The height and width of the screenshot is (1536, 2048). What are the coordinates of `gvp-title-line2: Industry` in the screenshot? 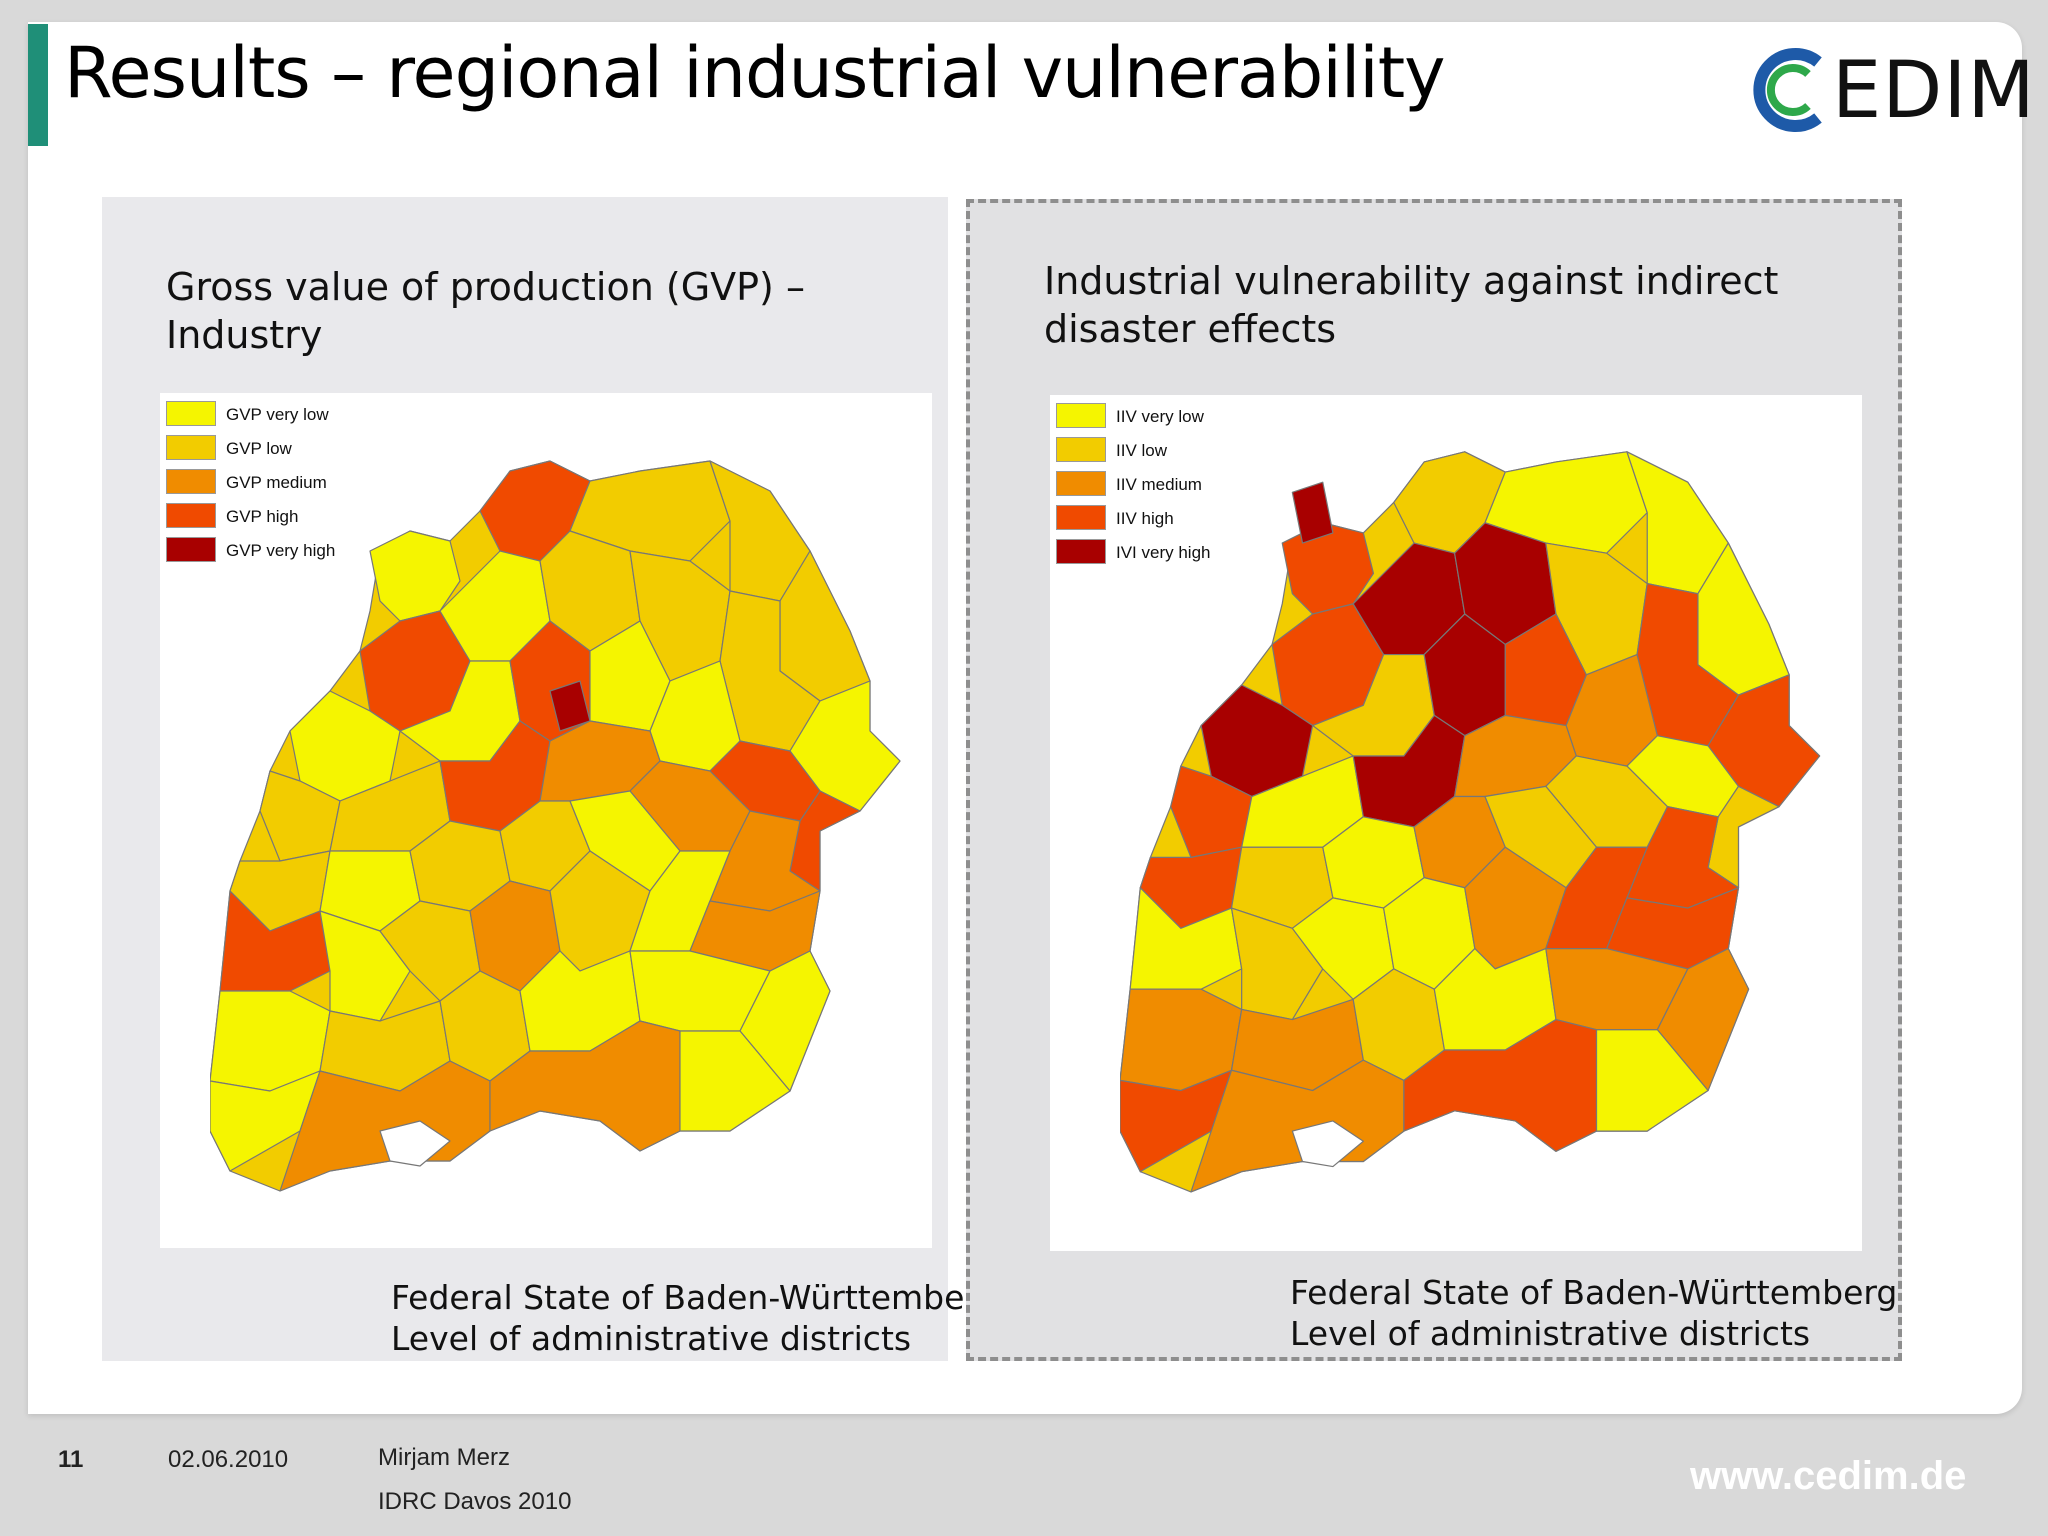 It's located at (244, 335).